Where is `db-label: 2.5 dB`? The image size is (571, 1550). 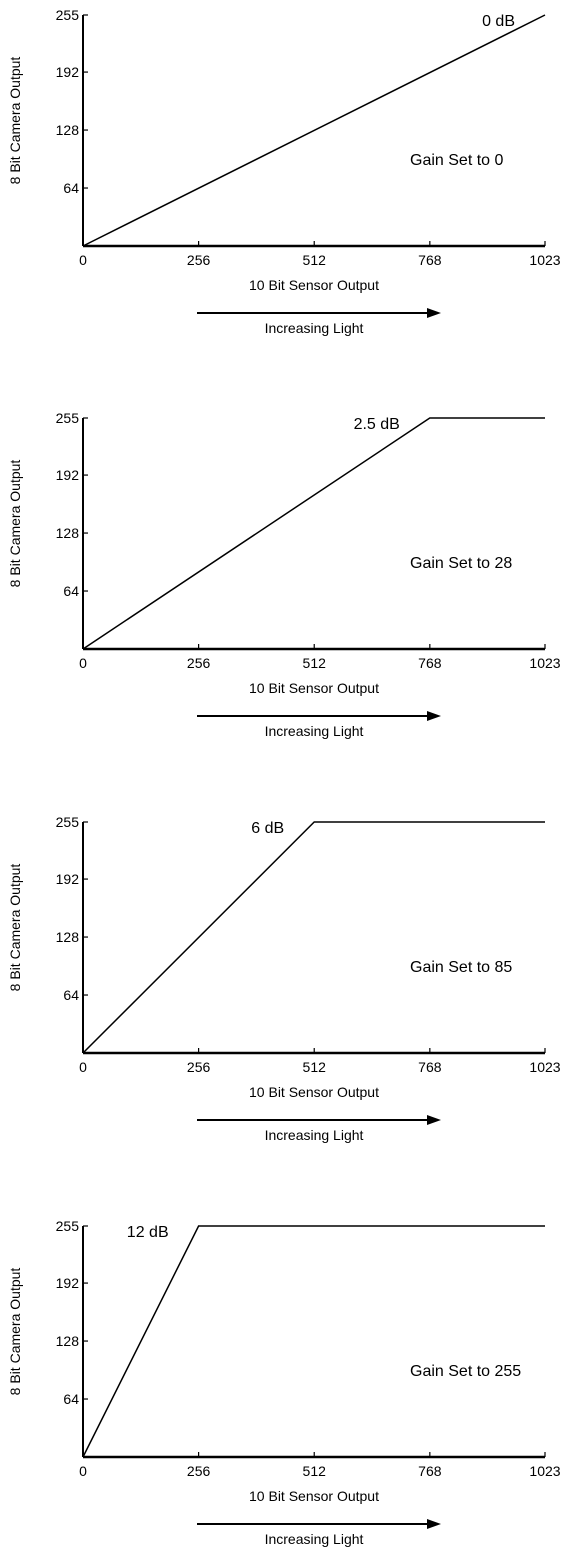
db-label: 2.5 dB is located at coordinates (377, 424).